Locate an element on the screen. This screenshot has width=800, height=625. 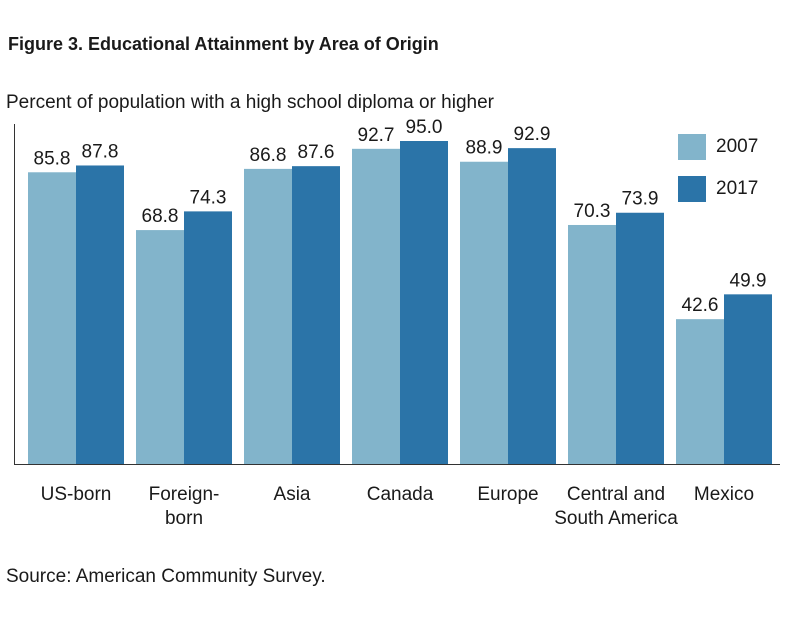
legend-label-2007: 2007 is located at coordinates (737, 146).